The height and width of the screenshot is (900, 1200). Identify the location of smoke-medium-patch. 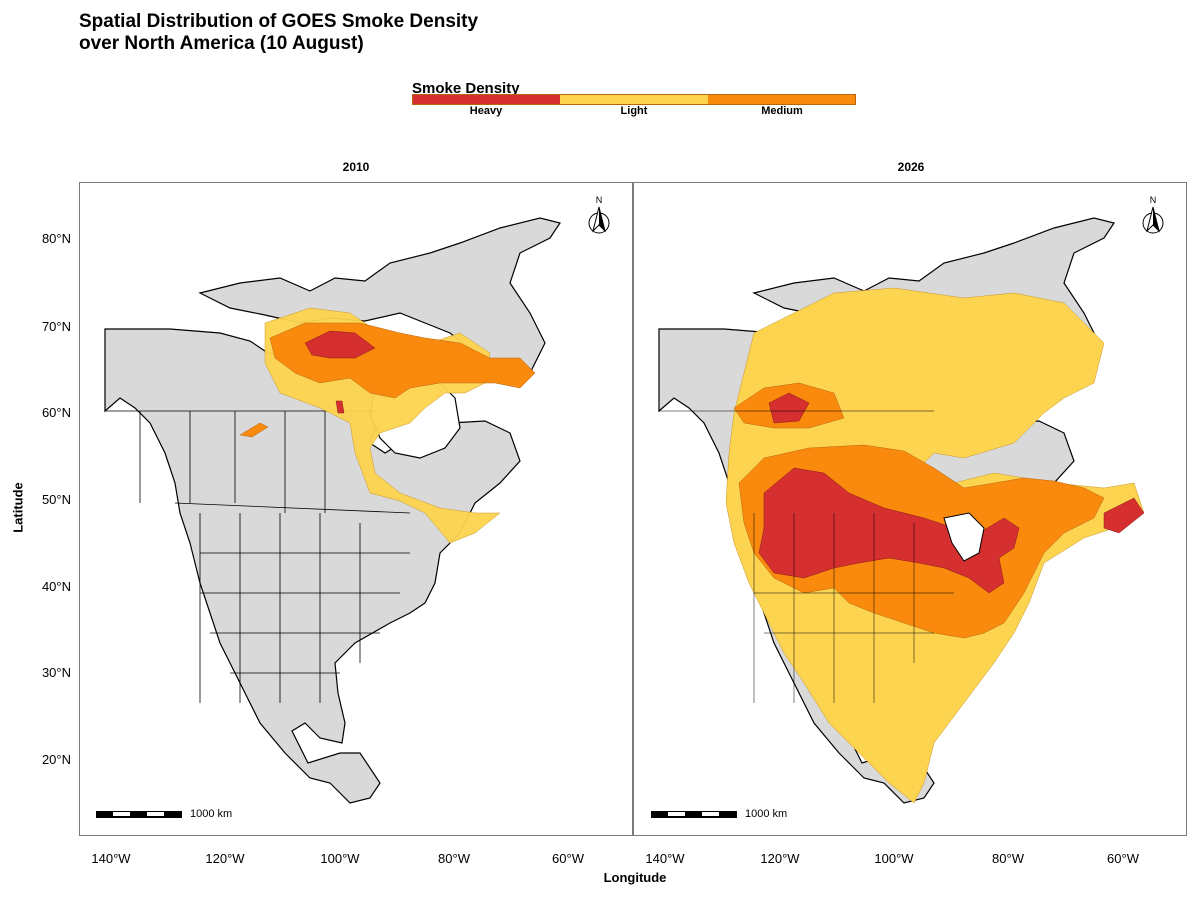
(254, 430).